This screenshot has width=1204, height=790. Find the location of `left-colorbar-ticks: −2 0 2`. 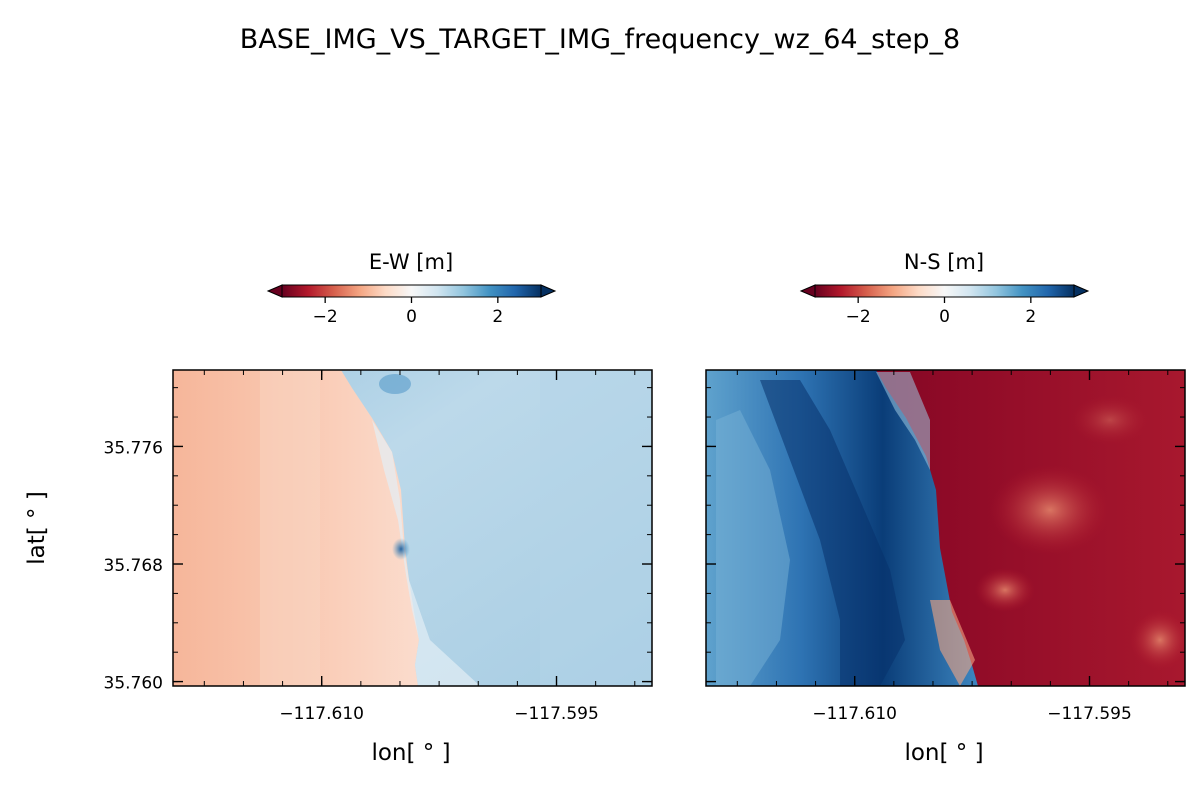

left-colorbar-ticks: −2 0 2 is located at coordinates (408, 312).